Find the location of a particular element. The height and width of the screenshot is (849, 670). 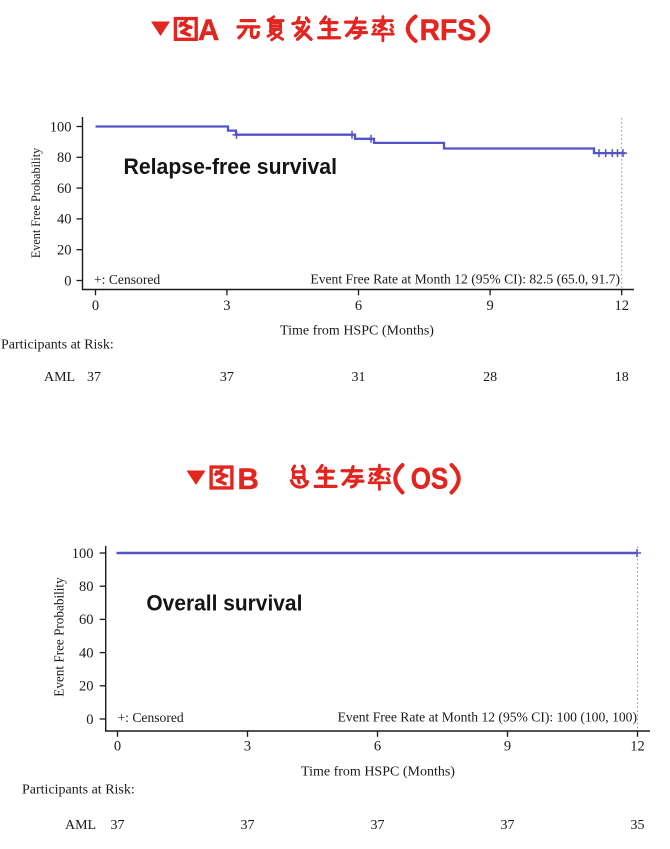

svg-text: OS is located at coordinates (430, 479).